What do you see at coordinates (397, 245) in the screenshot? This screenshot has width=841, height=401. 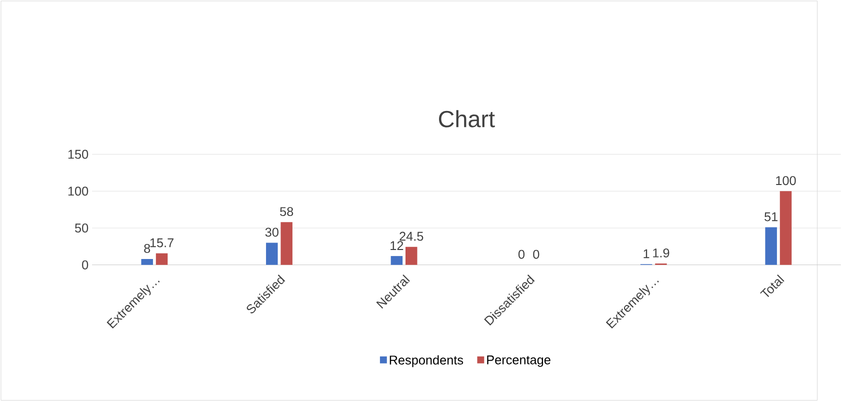 I see `data-label: 12` at bounding box center [397, 245].